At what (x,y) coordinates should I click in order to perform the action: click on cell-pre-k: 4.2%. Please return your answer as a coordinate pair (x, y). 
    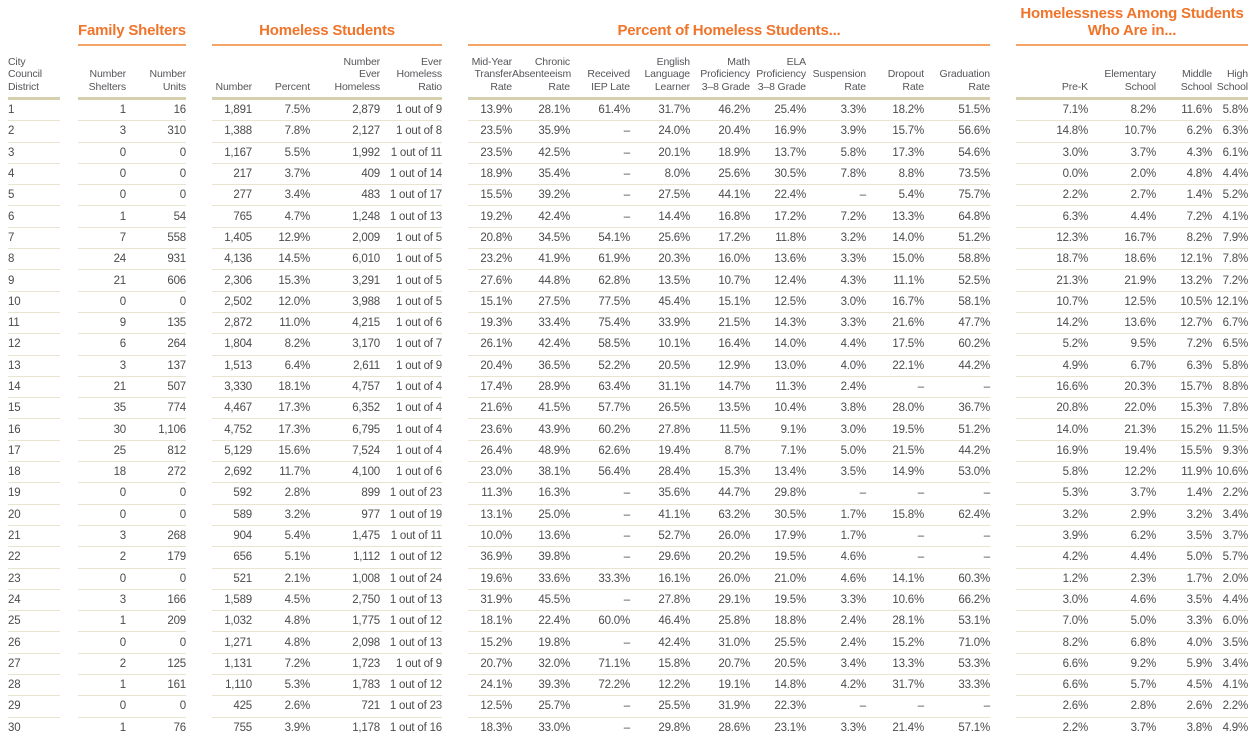
    Looking at the image, I should click on (1052, 558).